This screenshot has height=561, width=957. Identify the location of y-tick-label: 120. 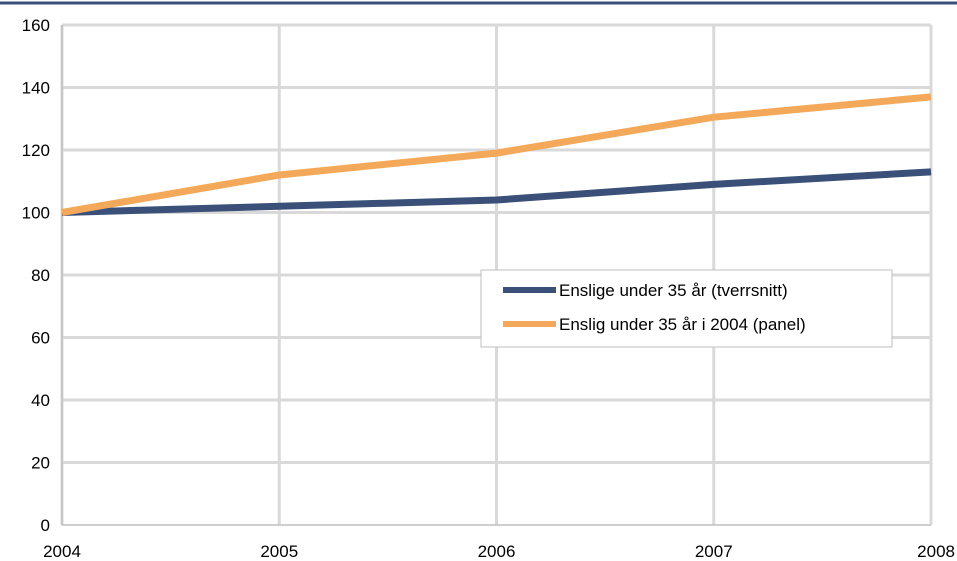
(36, 150).